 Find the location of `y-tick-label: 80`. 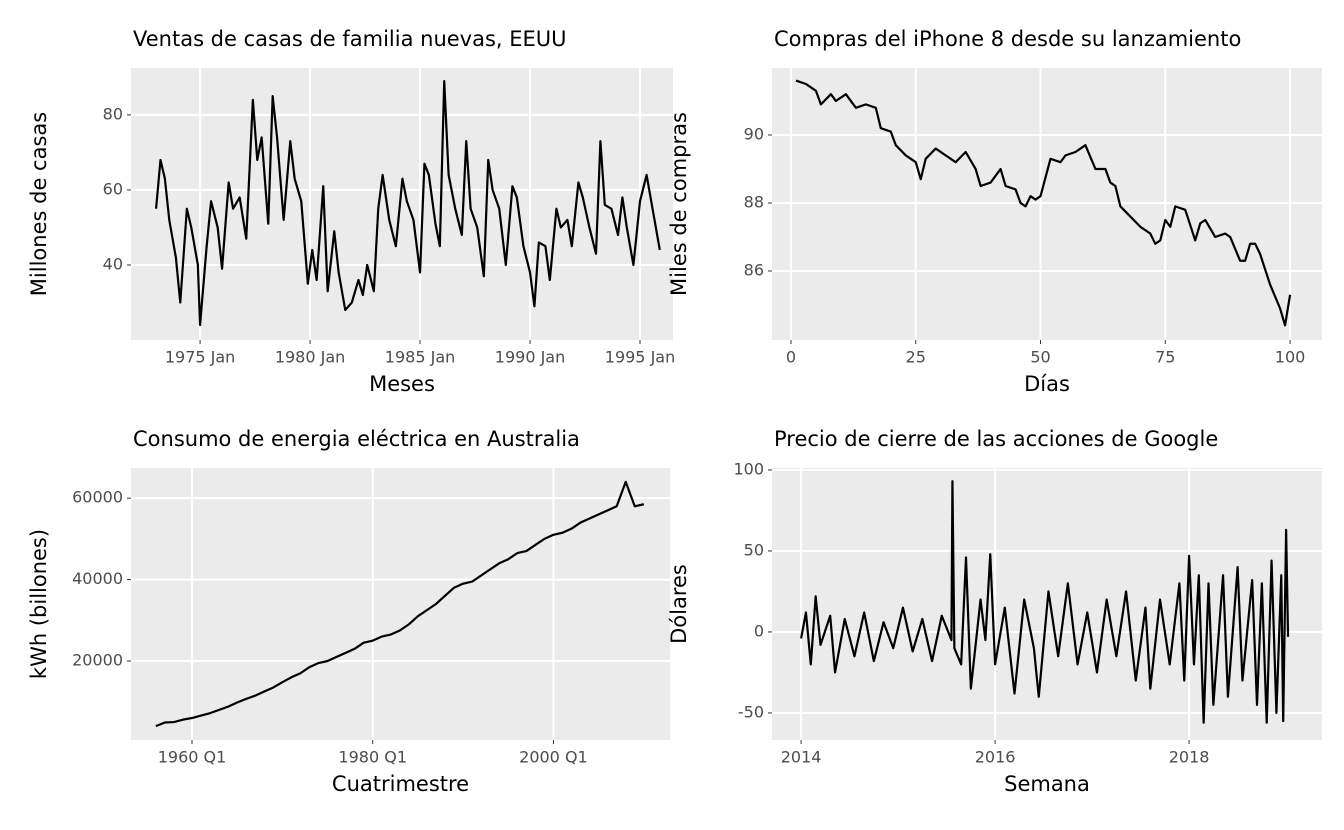

y-tick-label: 80 is located at coordinates (113, 113).